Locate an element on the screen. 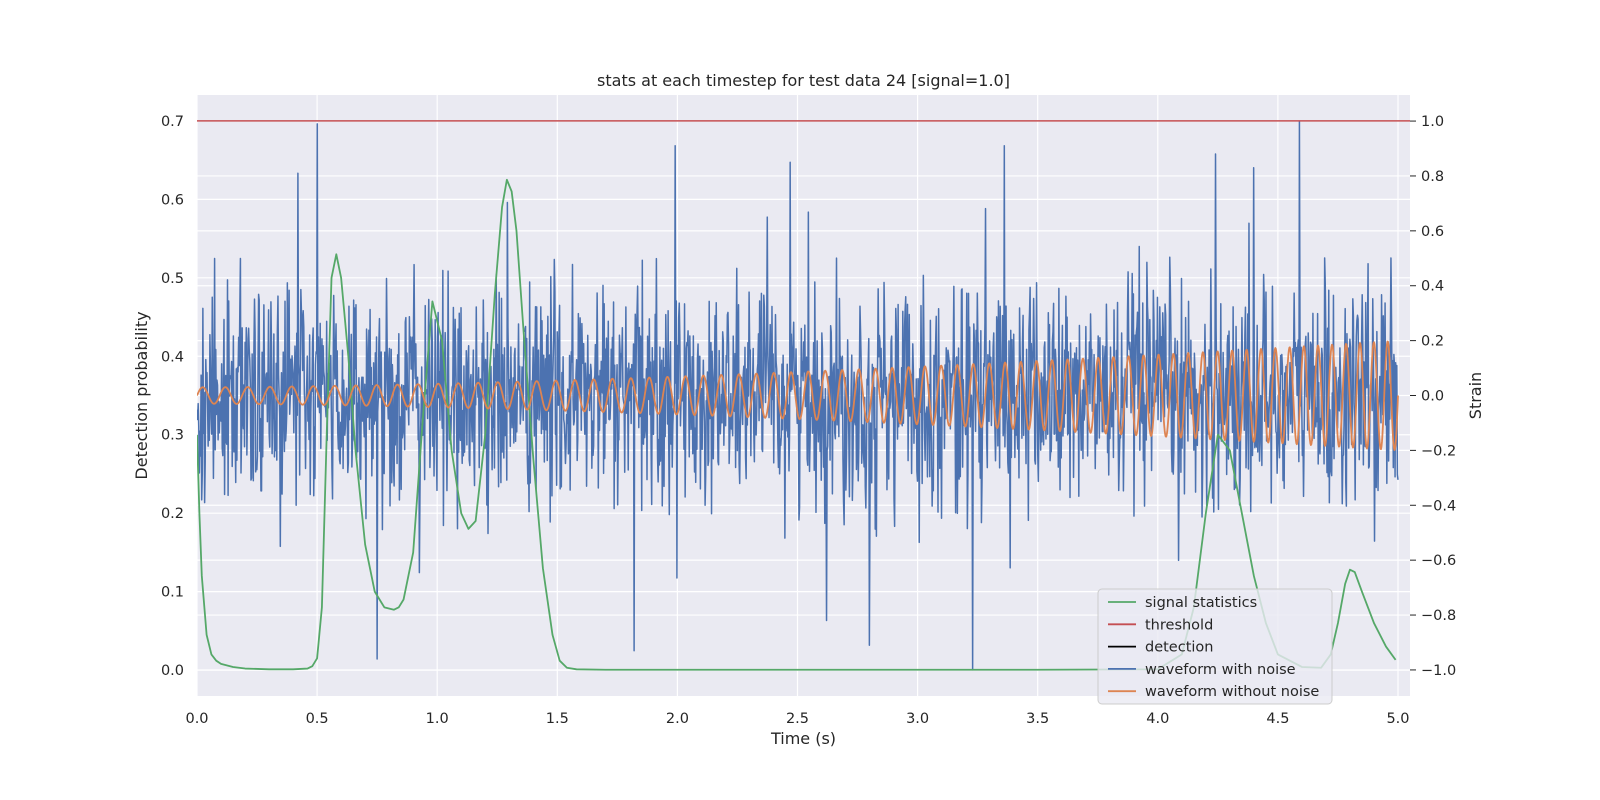 This screenshot has width=1600, height=800. y2-tick-label: −0.8 is located at coordinates (1438, 616).